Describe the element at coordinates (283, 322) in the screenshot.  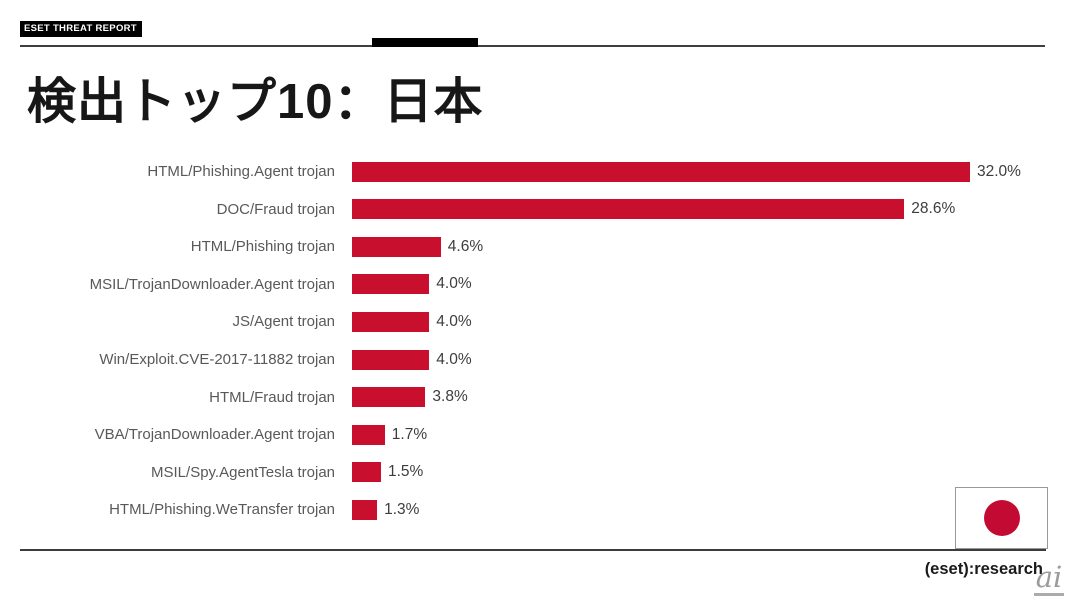
I see `category-label: JS/Agent trojan` at that location.